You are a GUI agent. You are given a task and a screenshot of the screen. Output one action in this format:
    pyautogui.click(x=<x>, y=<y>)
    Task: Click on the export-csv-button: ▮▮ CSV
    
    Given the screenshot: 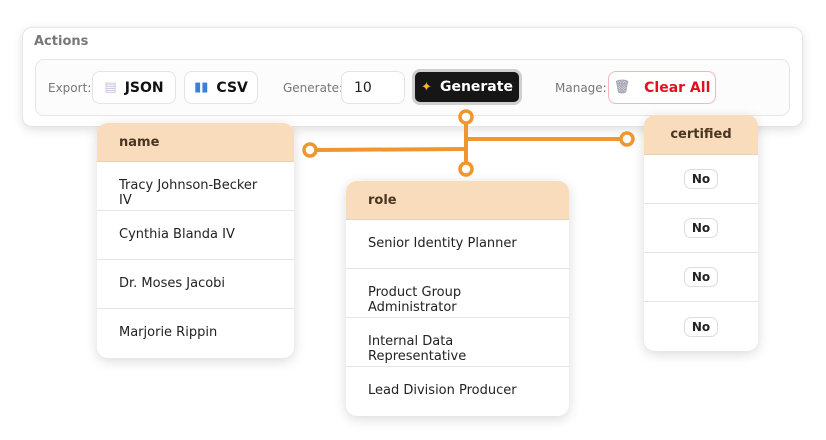 What is the action you would take?
    pyautogui.click(x=221, y=87)
    